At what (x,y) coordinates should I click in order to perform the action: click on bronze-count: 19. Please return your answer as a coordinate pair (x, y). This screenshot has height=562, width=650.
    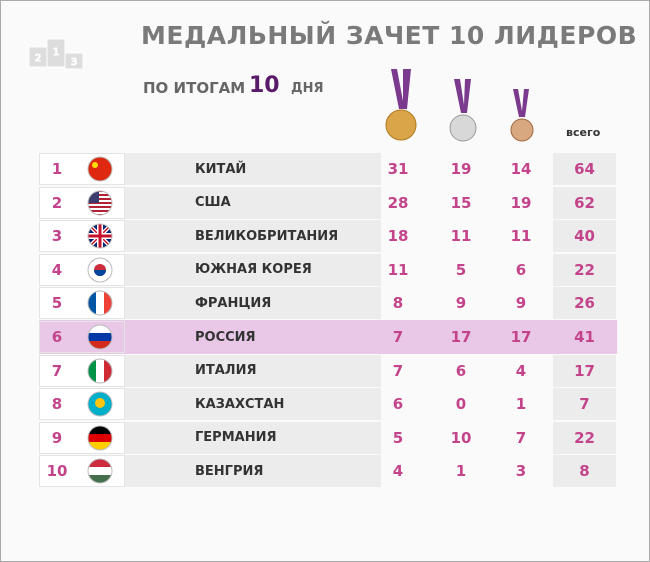
    Looking at the image, I should click on (521, 202).